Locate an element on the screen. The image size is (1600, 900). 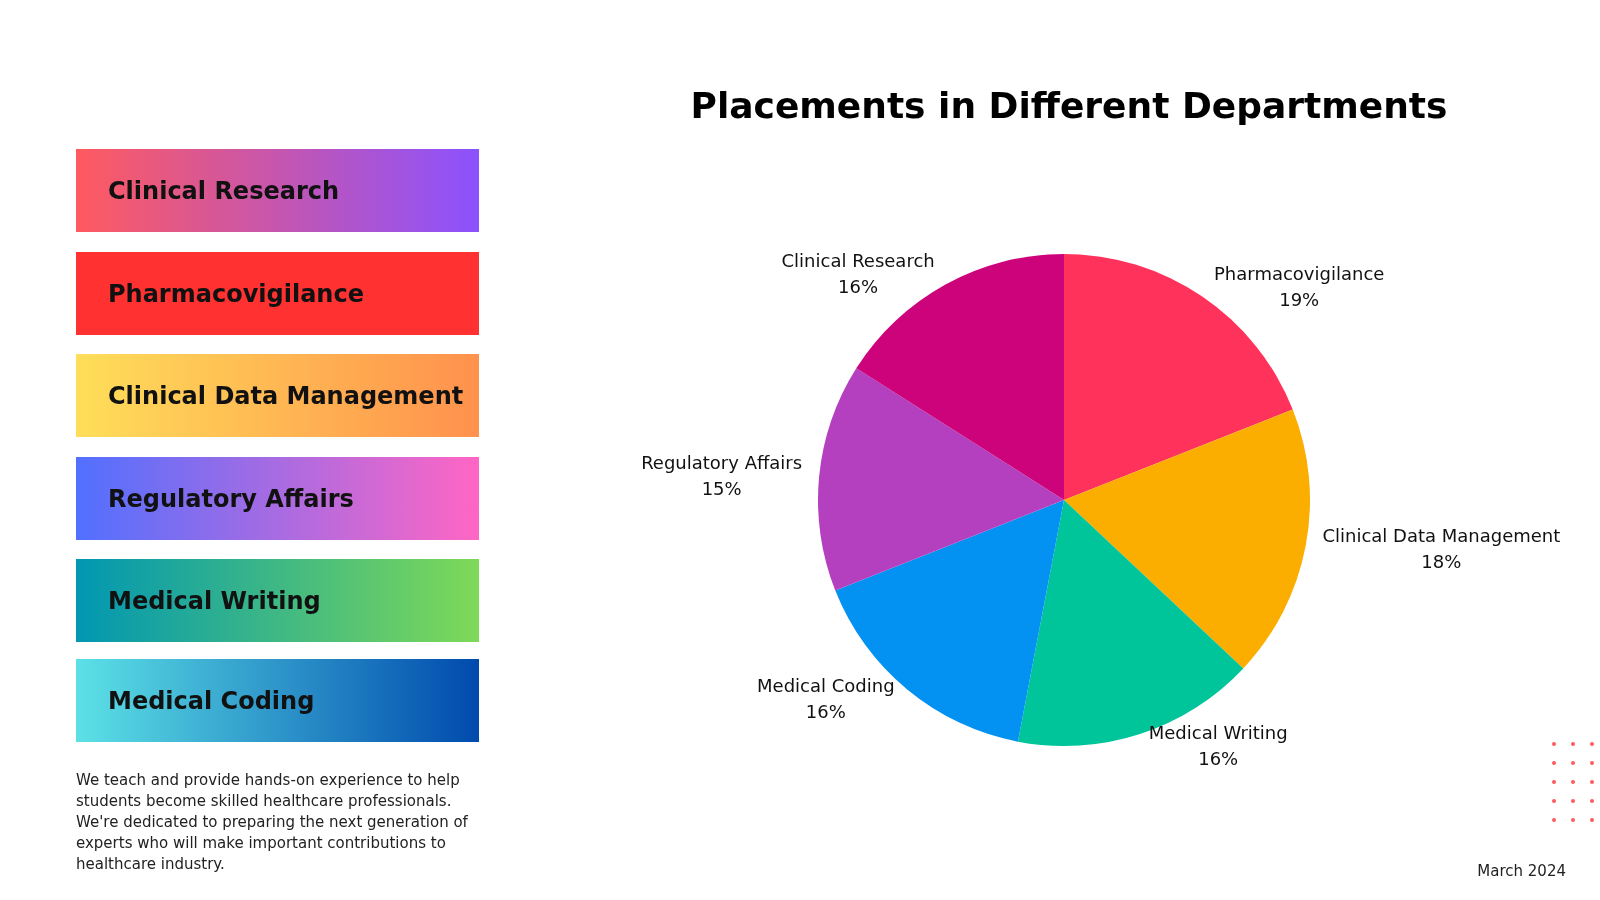
slice-label: Medical Writing is located at coordinates (1218, 732).